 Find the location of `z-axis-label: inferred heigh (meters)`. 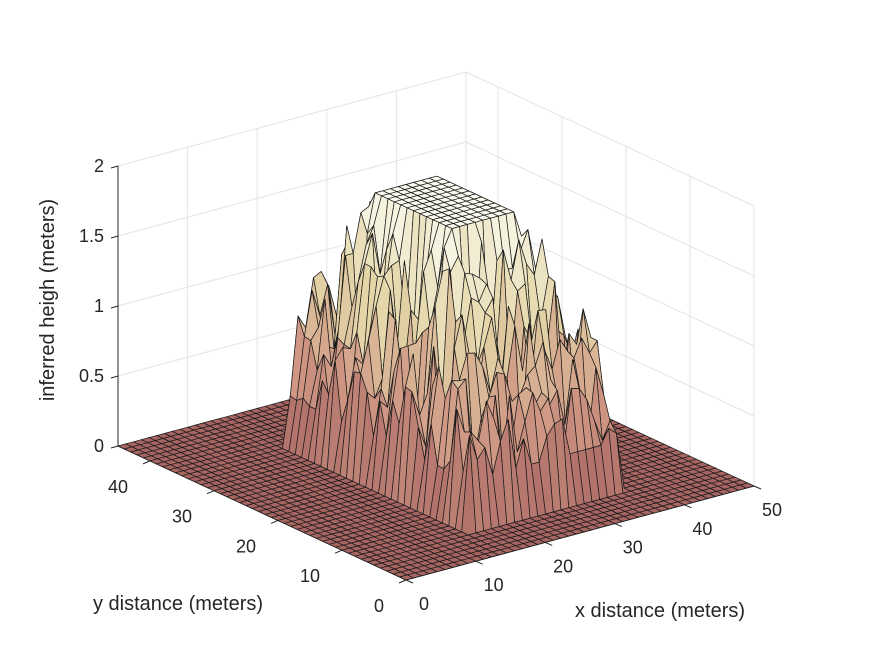

z-axis-label: inferred heigh (meters) is located at coordinates (48, 300).